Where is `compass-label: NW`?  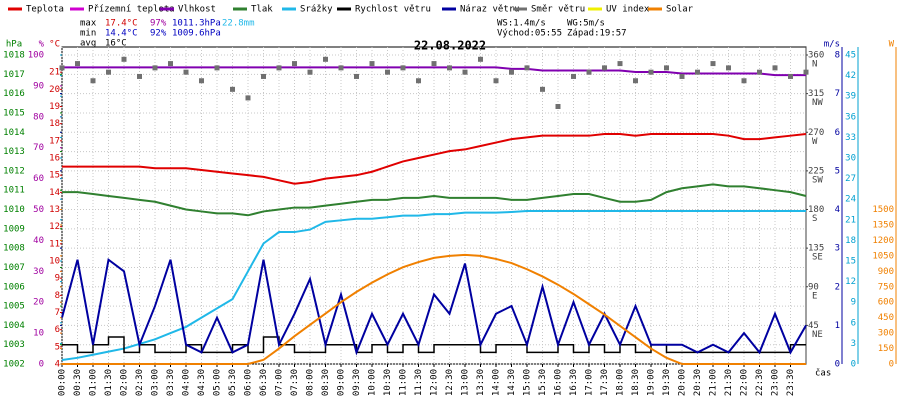 compass-label: NW is located at coordinates (817, 103).